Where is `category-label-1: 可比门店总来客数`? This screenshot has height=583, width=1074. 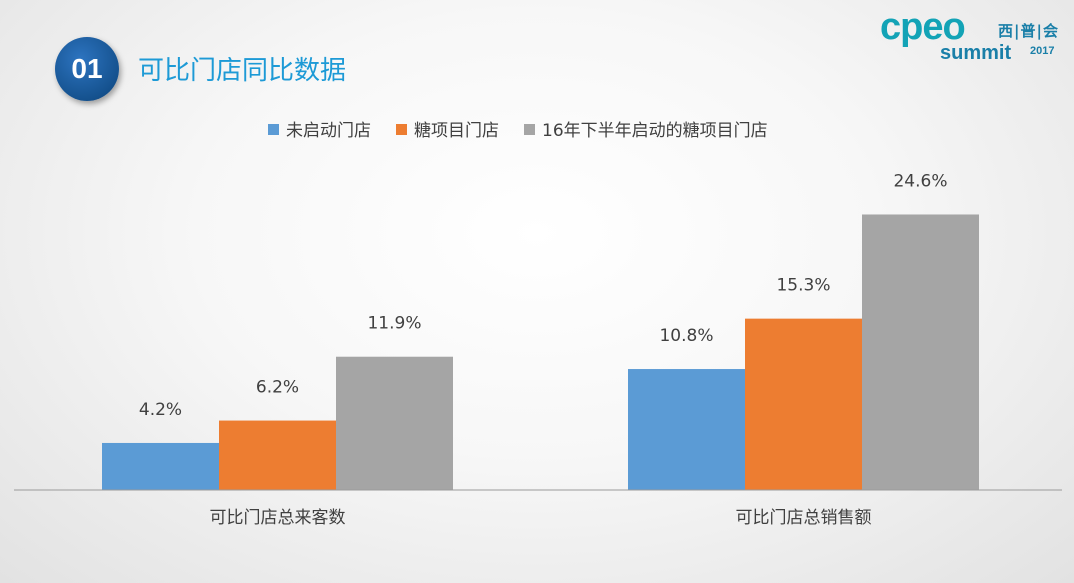 category-label-1: 可比门店总来客数 is located at coordinates (278, 518).